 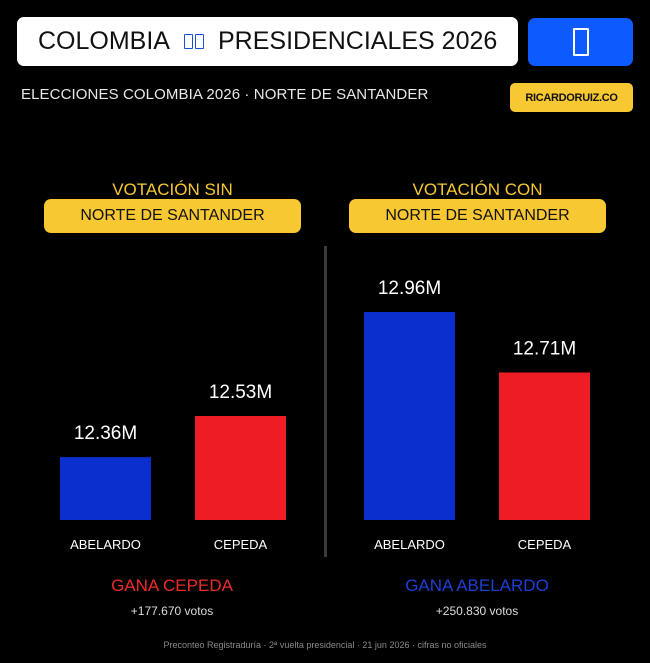 I want to click on title-country: COLOMBIA, so click(x=104, y=41).